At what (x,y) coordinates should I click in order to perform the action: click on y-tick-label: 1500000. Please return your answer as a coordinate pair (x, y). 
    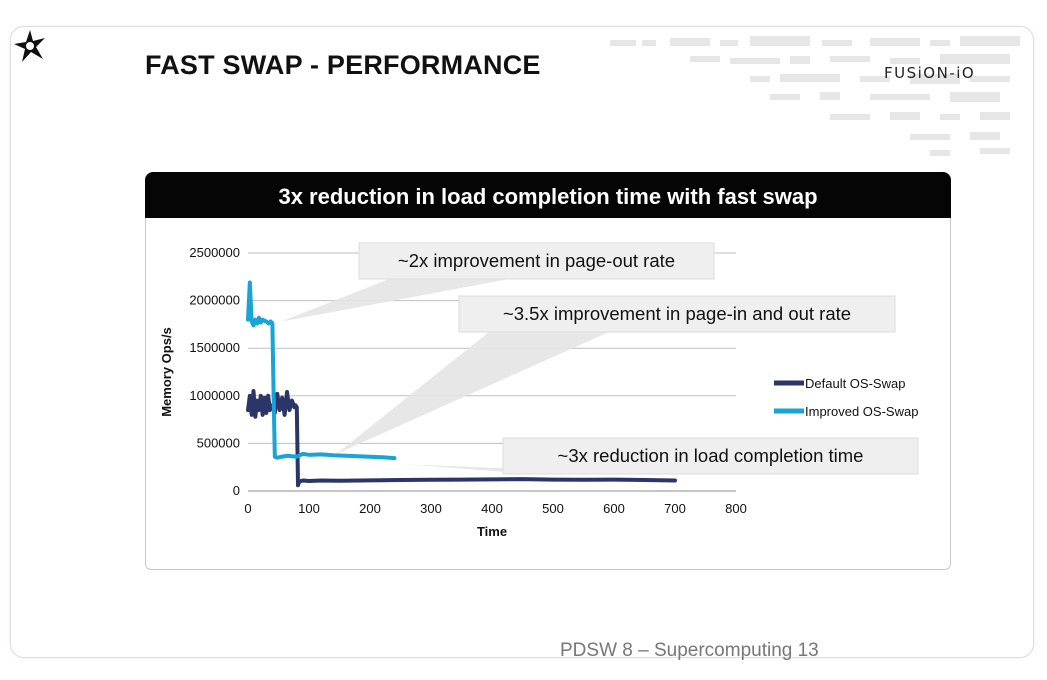
    Looking at the image, I should click on (214, 347).